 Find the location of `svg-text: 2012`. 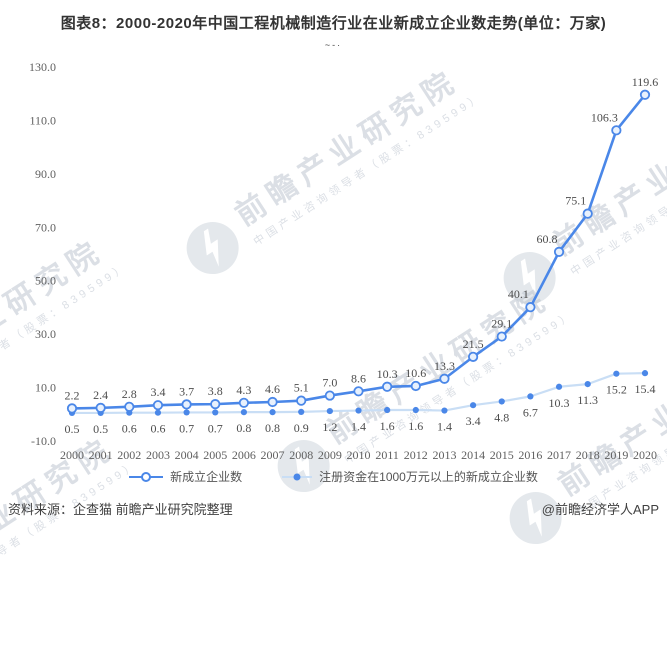

svg-text: 2012 is located at coordinates (416, 455).